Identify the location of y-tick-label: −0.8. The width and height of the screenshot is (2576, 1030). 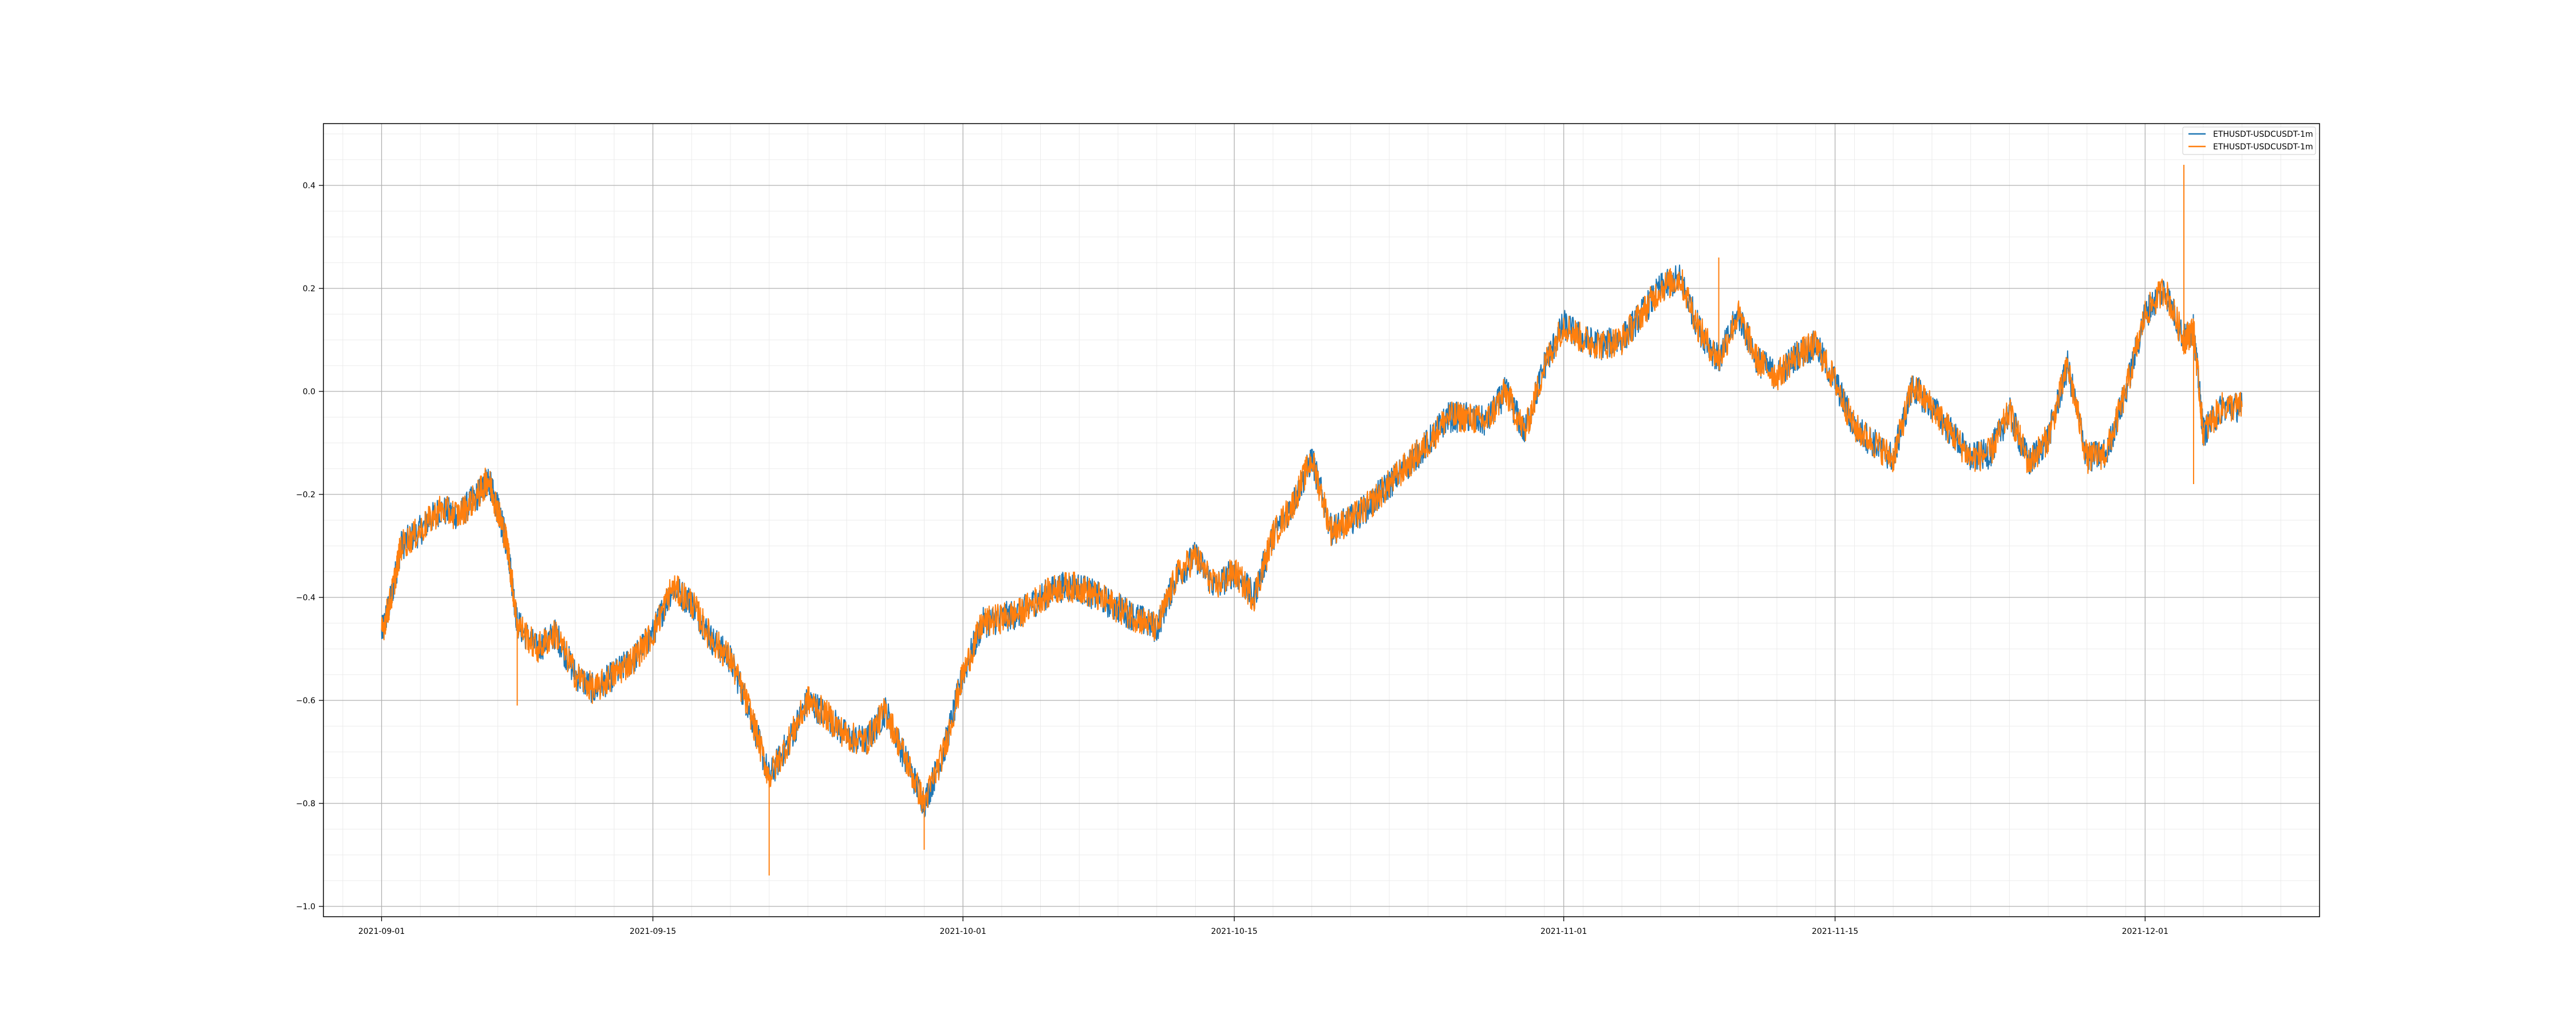
(305, 804).